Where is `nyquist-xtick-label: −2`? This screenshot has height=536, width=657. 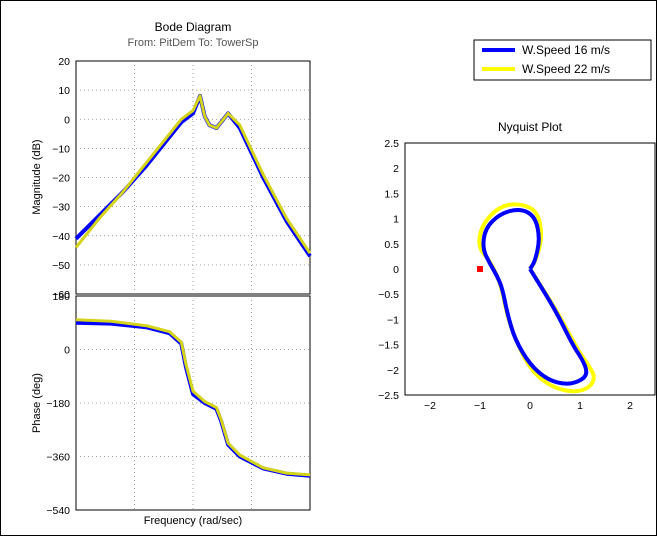 nyquist-xtick-label: −2 is located at coordinates (430, 406).